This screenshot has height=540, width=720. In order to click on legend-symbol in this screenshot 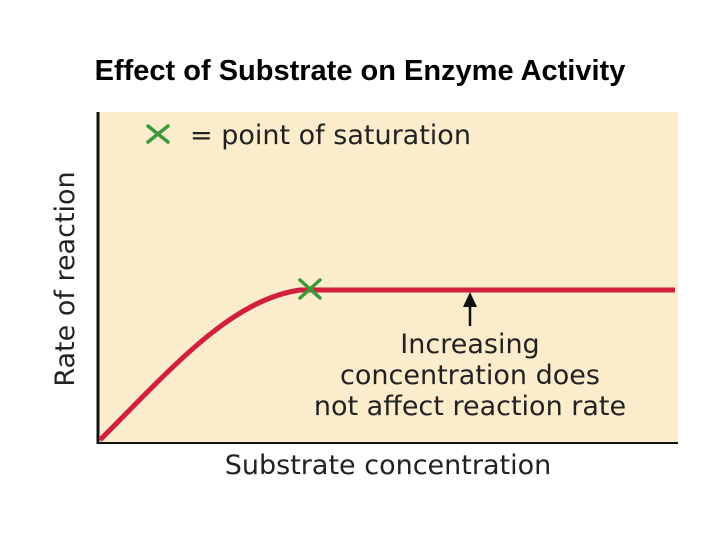, I will do `click(158, 134)`.